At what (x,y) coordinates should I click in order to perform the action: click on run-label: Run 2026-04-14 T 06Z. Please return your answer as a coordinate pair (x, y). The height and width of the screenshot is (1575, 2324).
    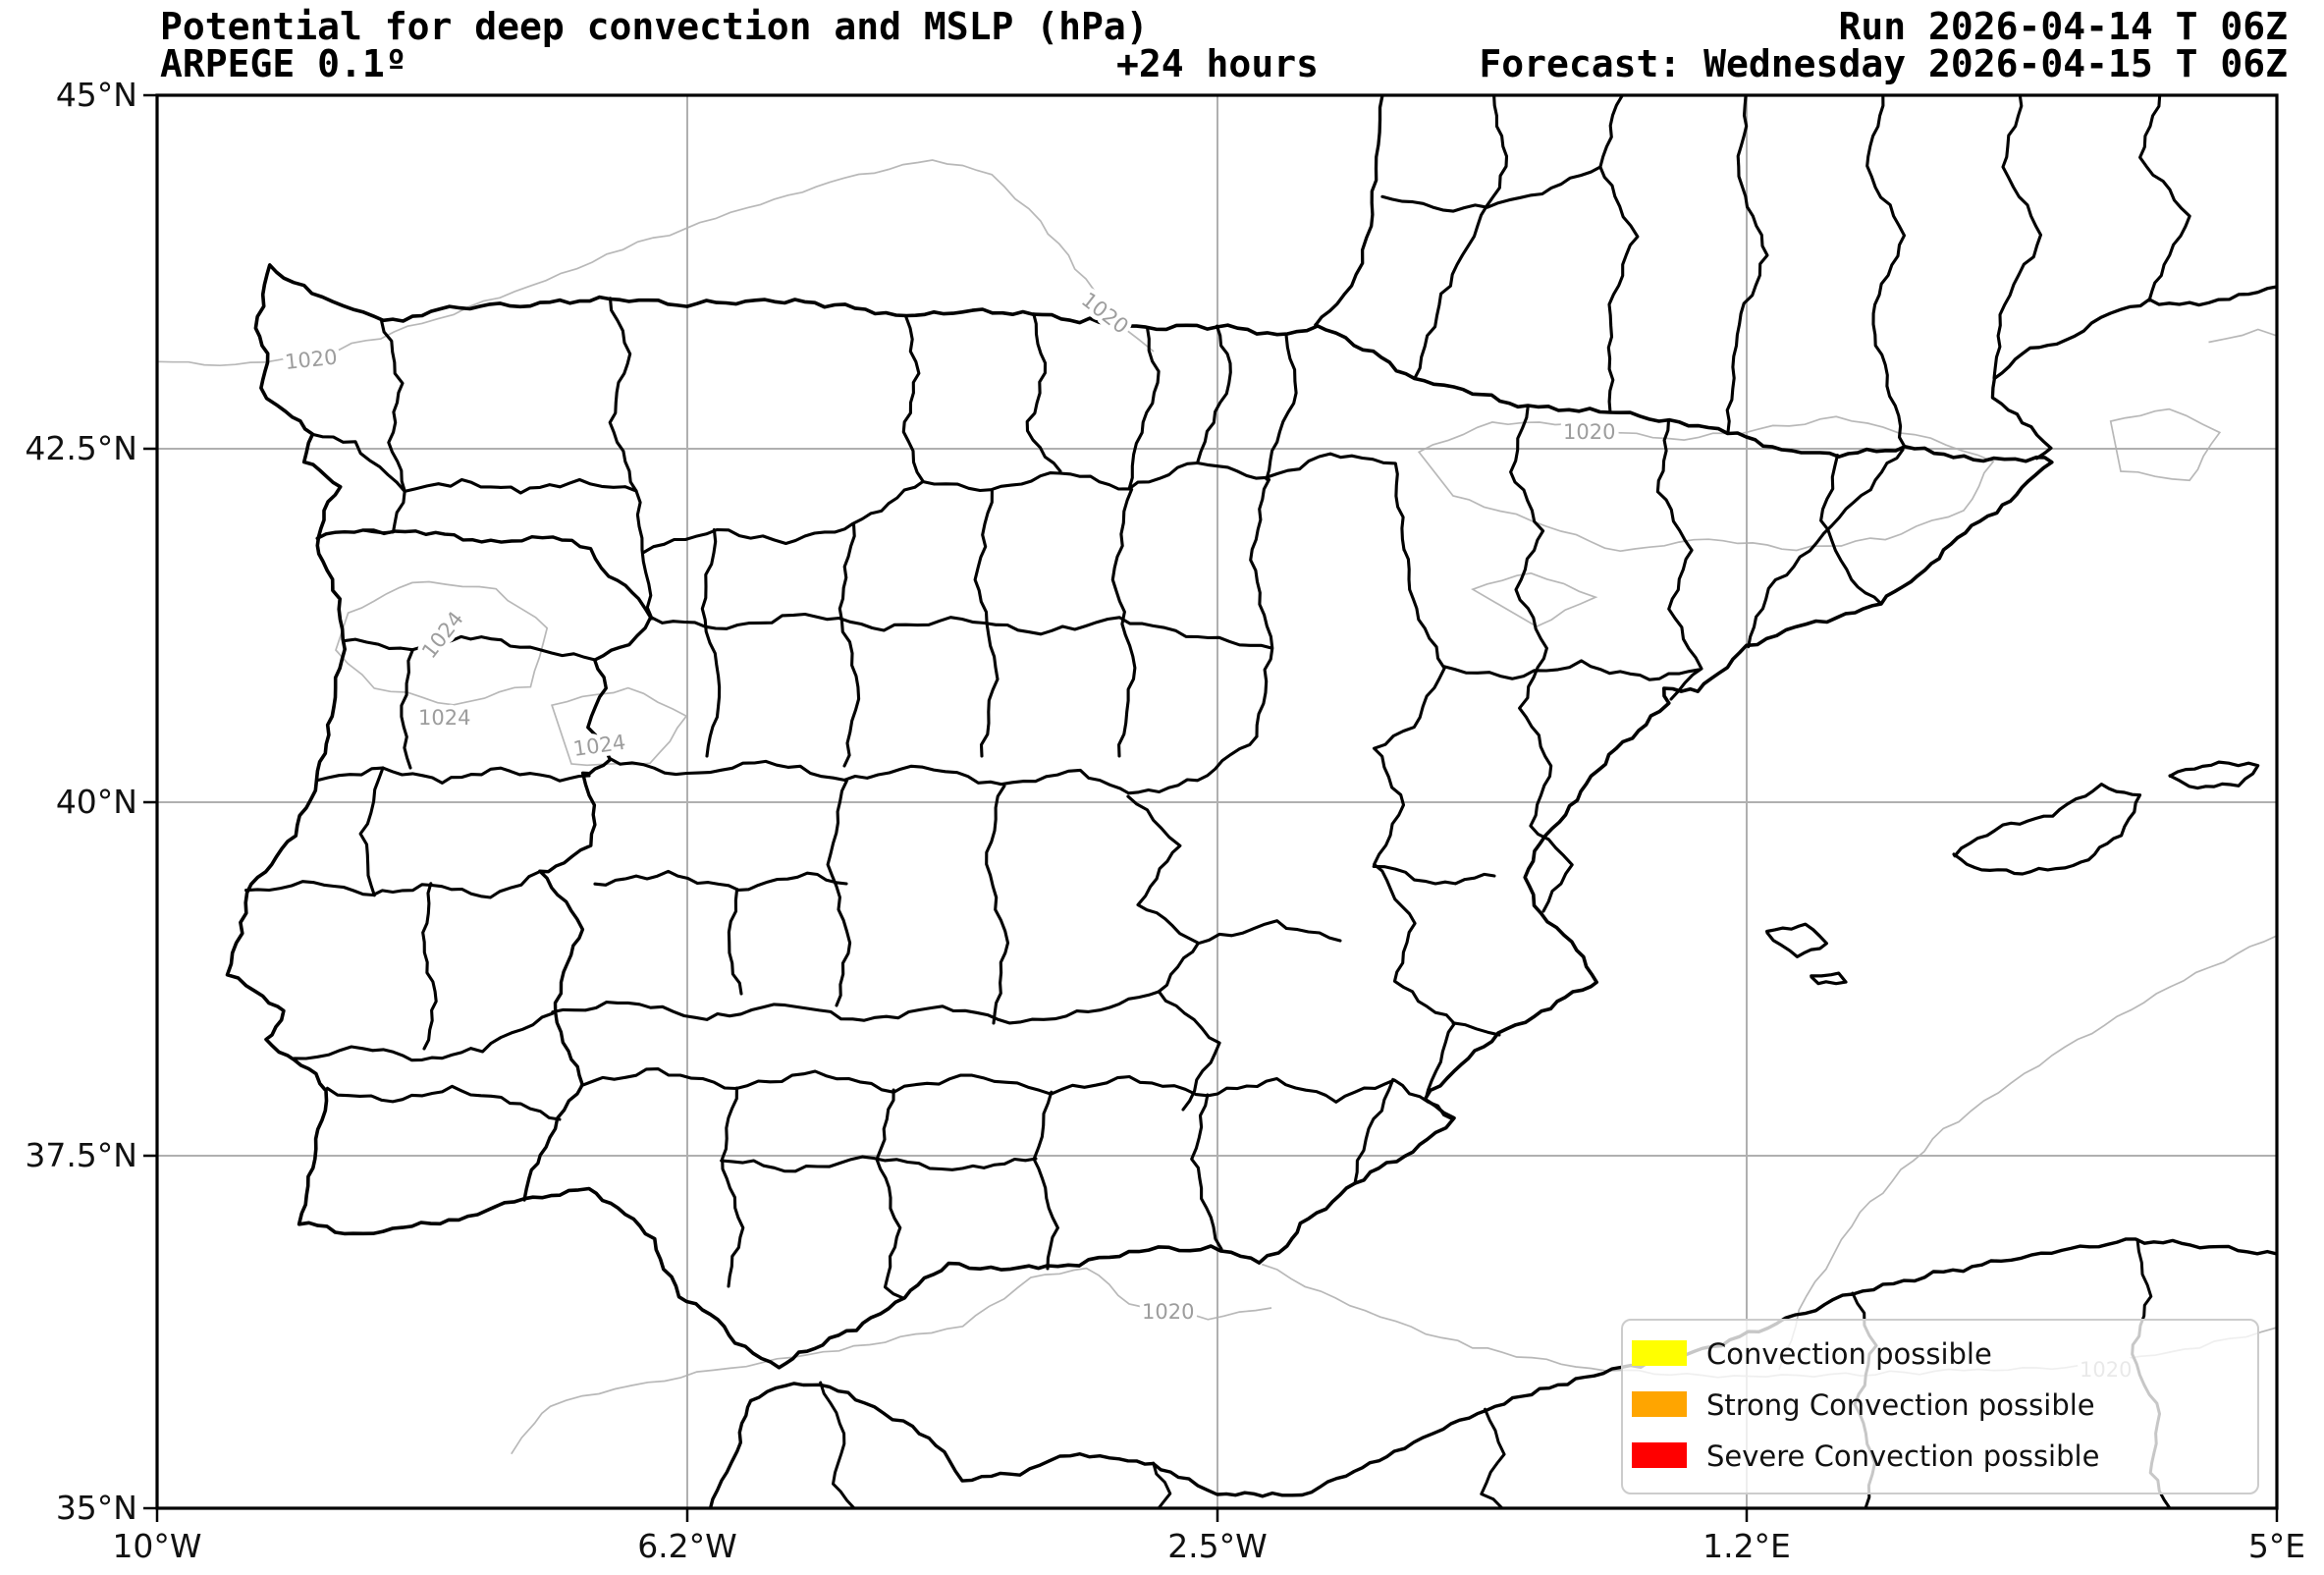
    Looking at the image, I should click on (2063, 27).